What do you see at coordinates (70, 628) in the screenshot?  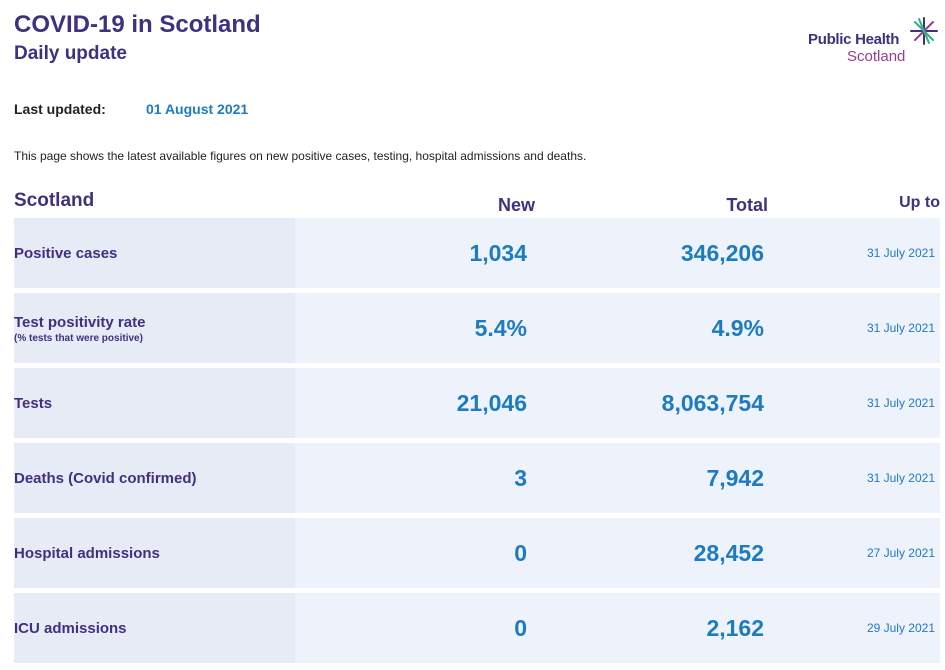 I see `row-label: ICU admissions` at bounding box center [70, 628].